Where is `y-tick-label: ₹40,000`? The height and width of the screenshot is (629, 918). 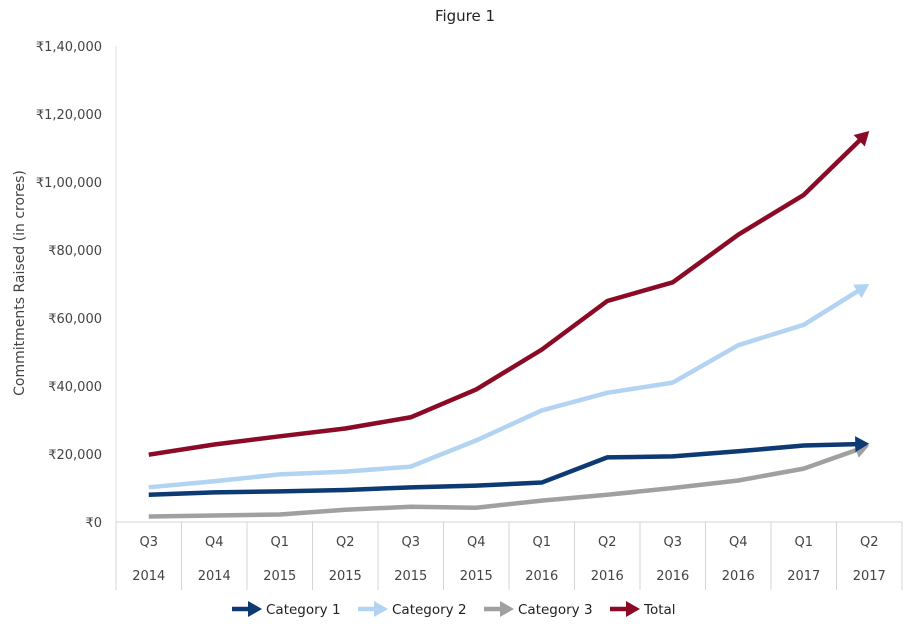 y-tick-label: ₹40,000 is located at coordinates (75, 387).